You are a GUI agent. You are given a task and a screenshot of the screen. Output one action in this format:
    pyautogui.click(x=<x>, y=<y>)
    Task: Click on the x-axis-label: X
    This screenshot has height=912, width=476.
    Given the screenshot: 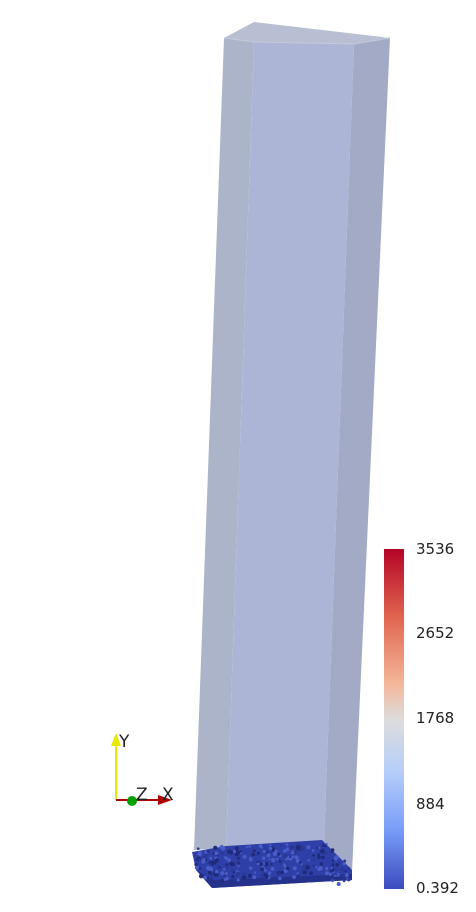 What is the action you would take?
    pyautogui.click(x=168, y=795)
    